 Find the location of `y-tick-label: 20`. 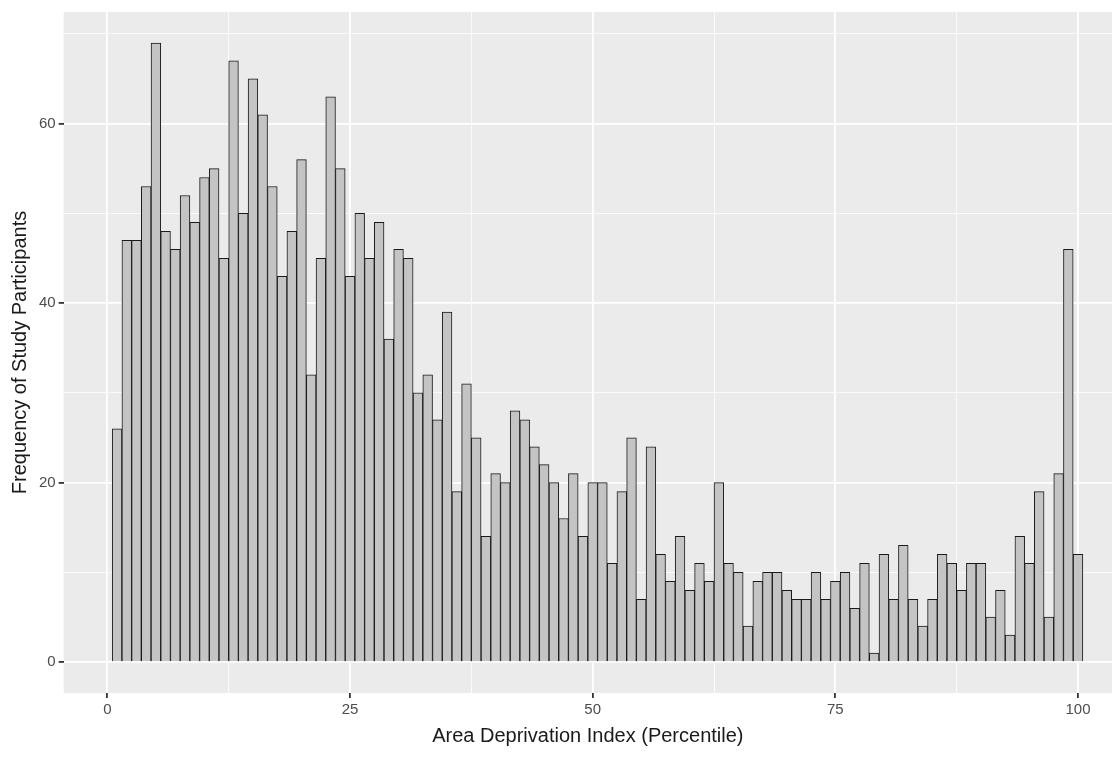

y-tick-label: 20 is located at coordinates (47, 481).